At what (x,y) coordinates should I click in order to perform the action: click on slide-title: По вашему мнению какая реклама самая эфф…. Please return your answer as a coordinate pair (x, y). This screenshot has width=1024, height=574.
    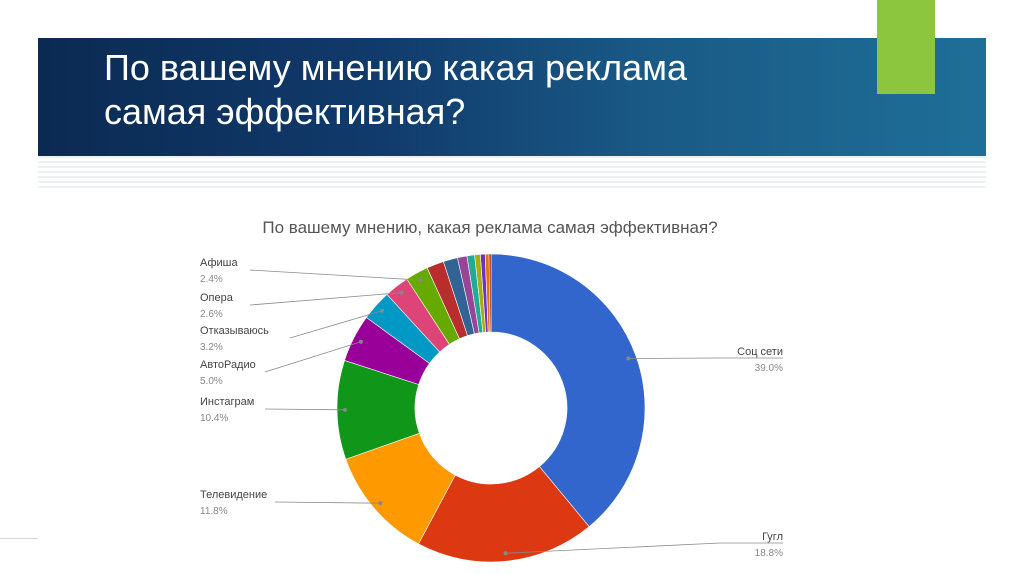
    Looking at the image, I should click on (464, 90).